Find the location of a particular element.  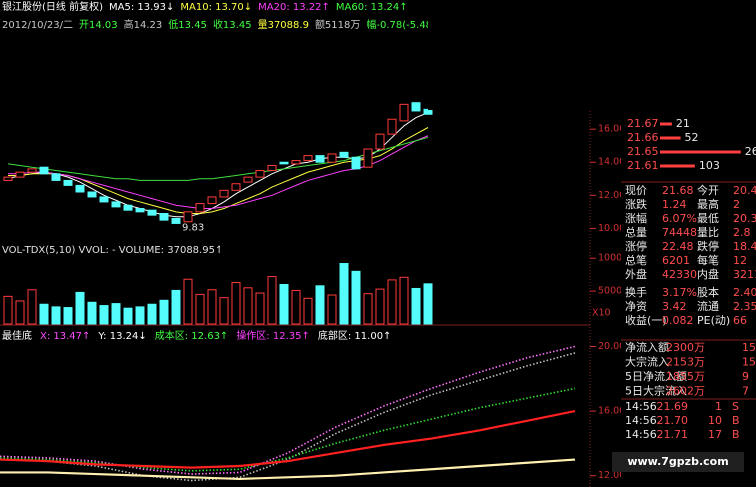

legend-entry: 操作区: 12.35↑ is located at coordinates (273, 335).